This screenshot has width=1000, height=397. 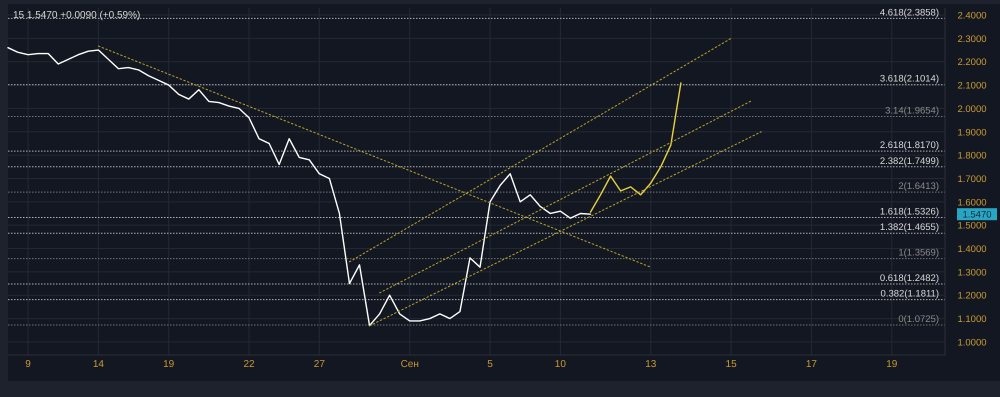 What do you see at coordinates (972, 226) in the screenshot?
I see `y-tick-label: 1.5000` at bounding box center [972, 226].